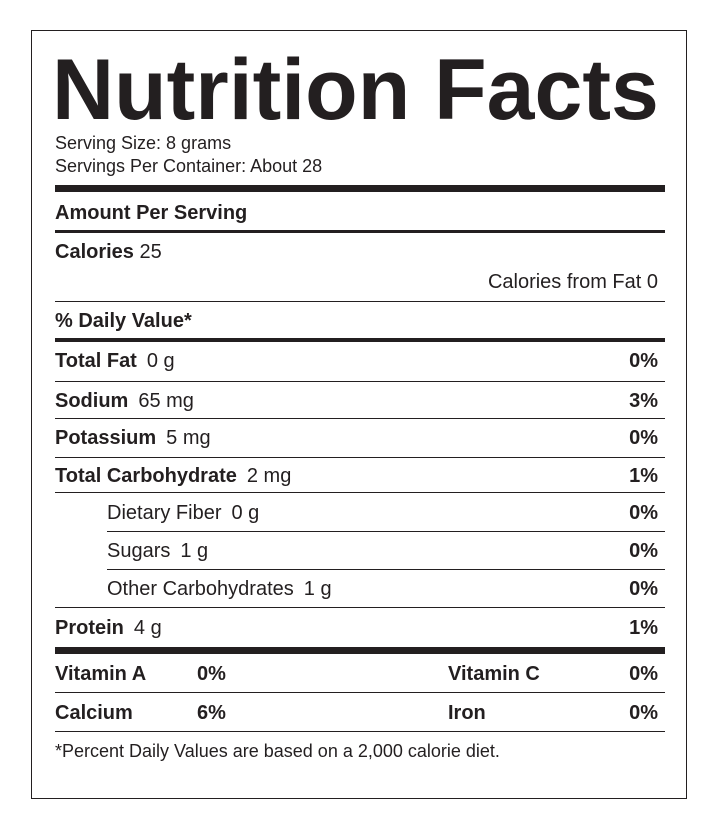 The image size is (720, 833). I want to click on servings-per-container: Servings Per Container: About 28, so click(189, 166).